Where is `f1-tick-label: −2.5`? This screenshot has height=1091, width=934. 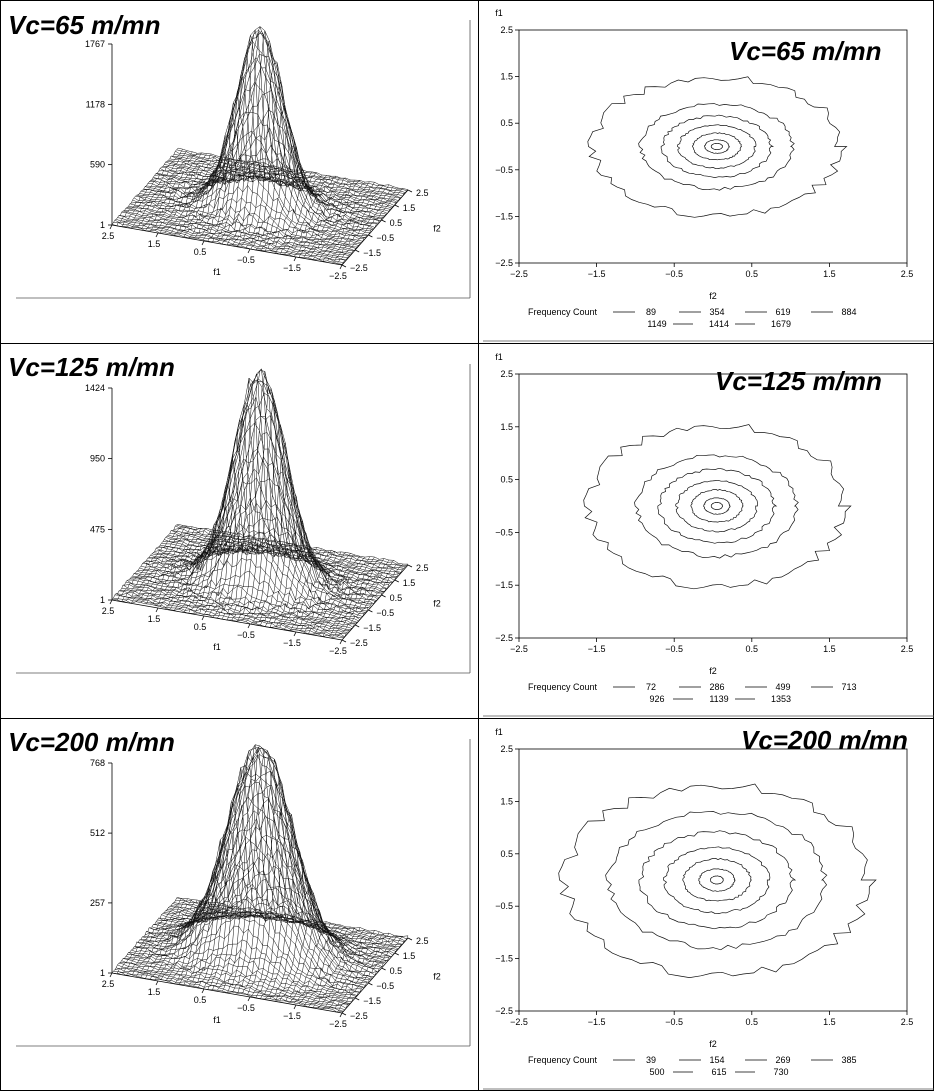
f1-tick-label: −2.5 is located at coordinates (338, 276).